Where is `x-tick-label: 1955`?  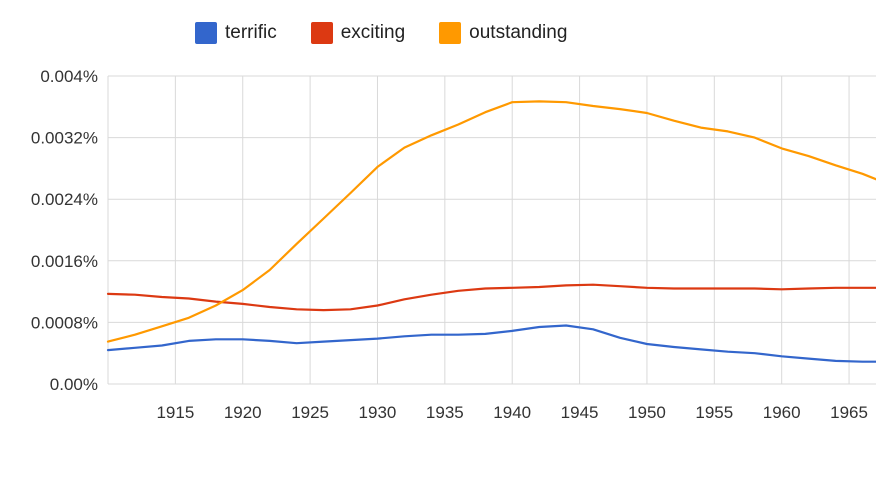
x-tick-label: 1955 is located at coordinates (714, 412).